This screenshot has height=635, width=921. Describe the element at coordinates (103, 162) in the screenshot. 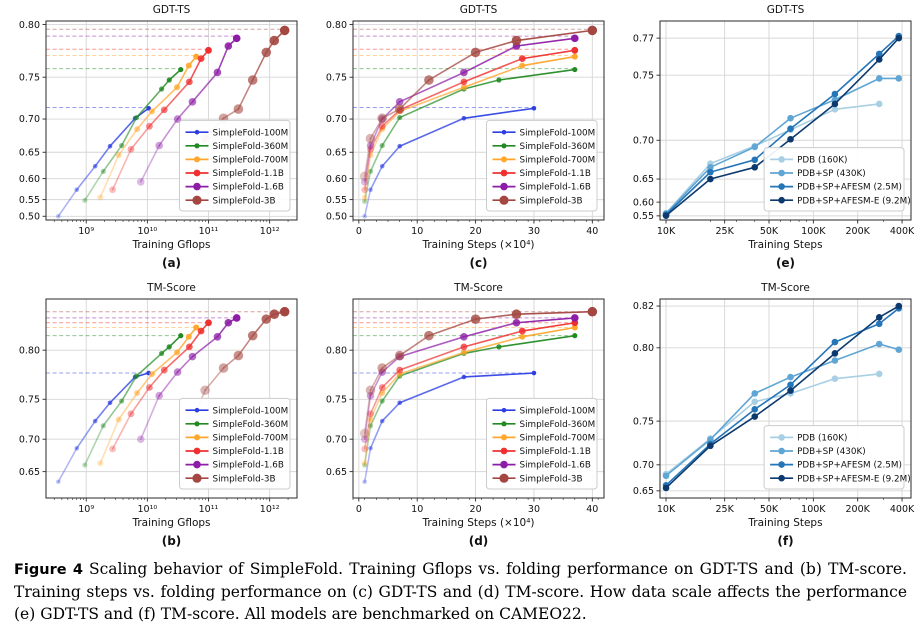

I see `series-SimpleFold-100M` at that location.